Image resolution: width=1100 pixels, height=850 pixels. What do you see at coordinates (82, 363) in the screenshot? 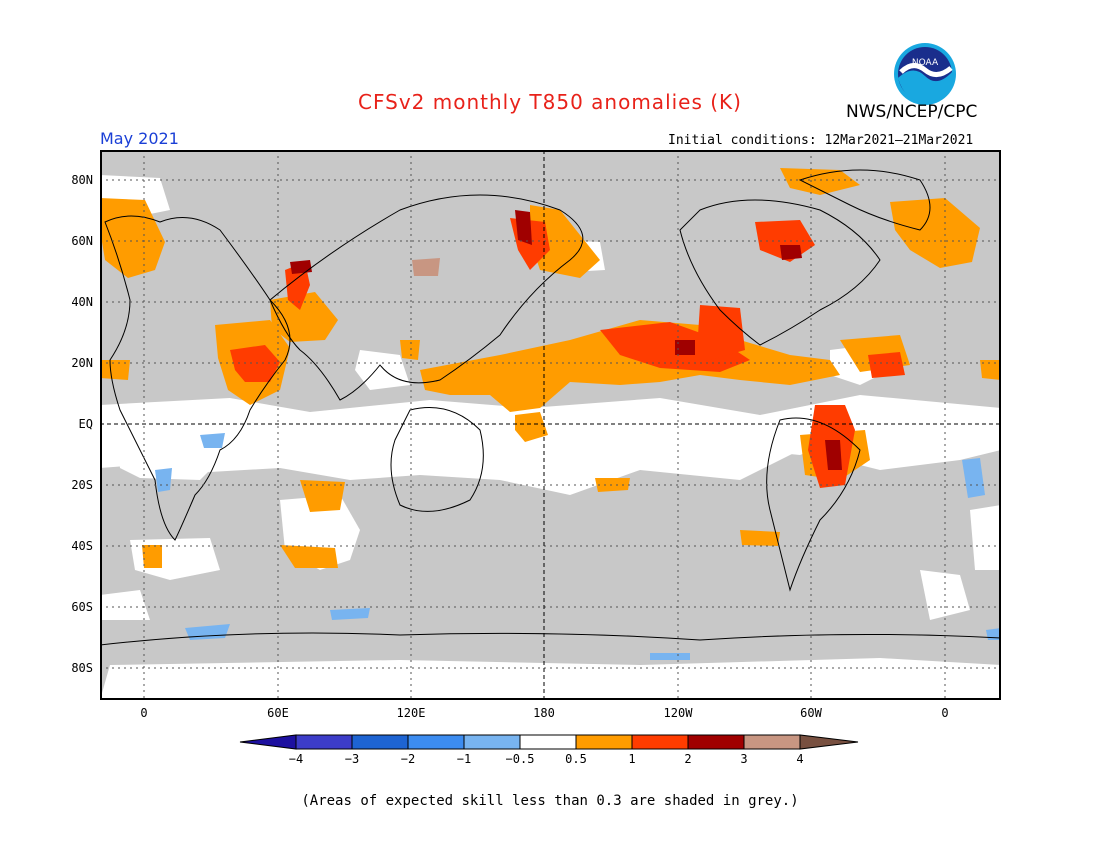
I see `lat-label: 20N` at bounding box center [82, 363].